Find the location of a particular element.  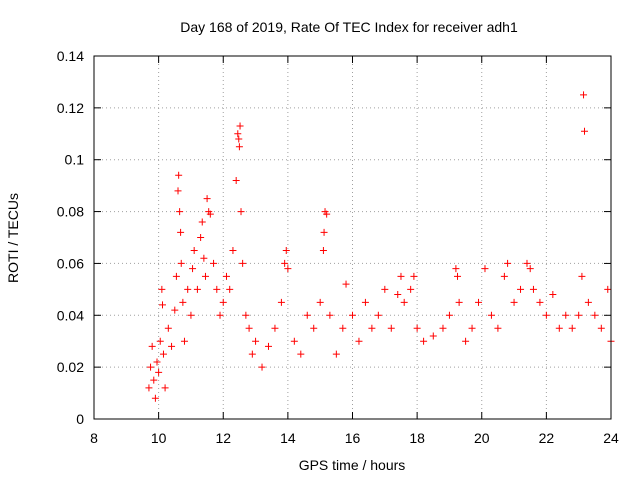

x-tick-label: 20 is located at coordinates (482, 438).